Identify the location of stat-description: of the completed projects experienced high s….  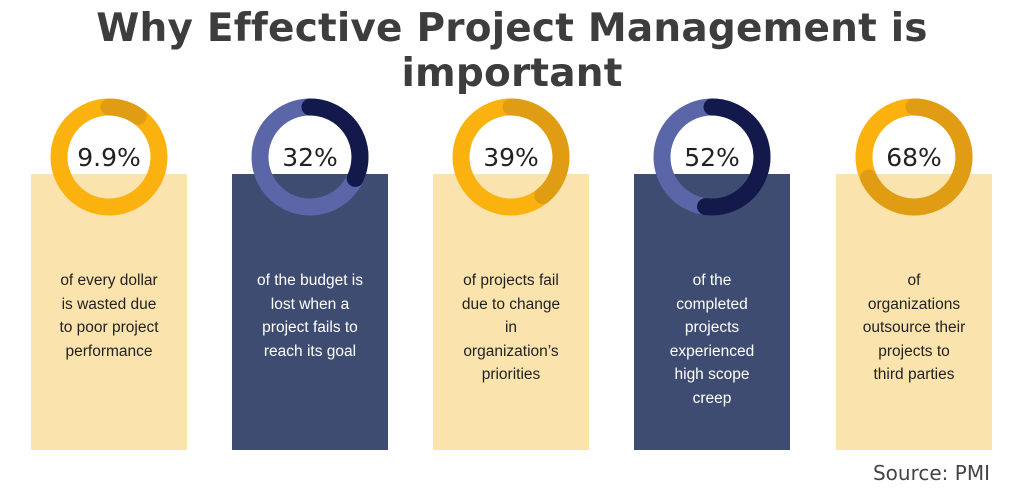
(712, 339).